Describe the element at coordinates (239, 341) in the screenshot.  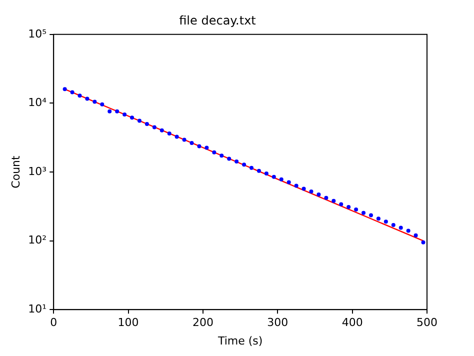
I see `x-axis-title: Time (s)` at that location.